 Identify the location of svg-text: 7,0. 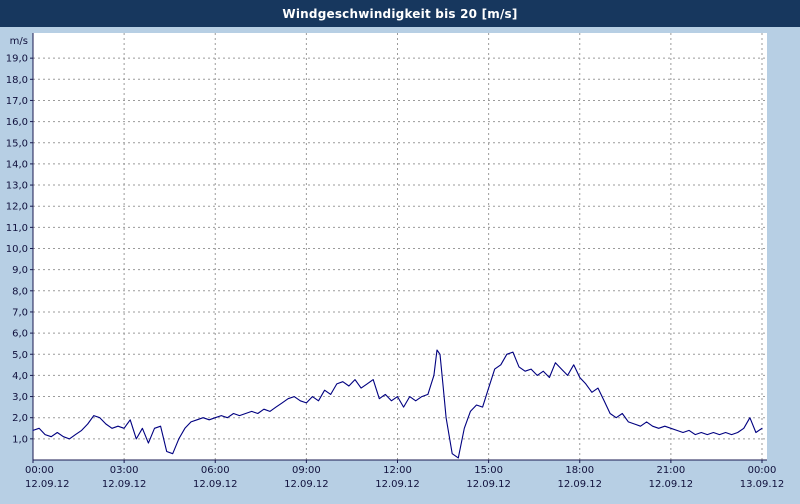
(20, 312).